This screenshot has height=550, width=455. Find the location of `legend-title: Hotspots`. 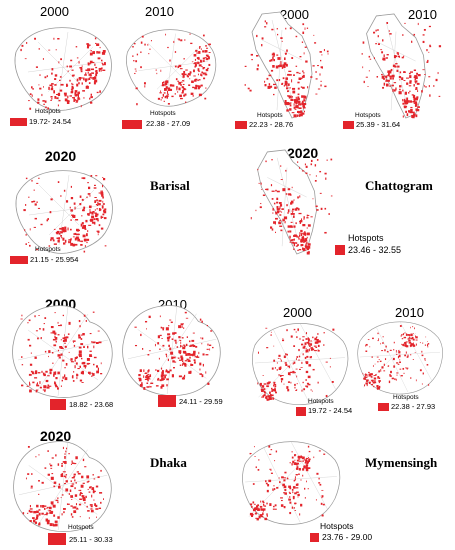

legend-title: Hotspots is located at coordinates (48, 249).